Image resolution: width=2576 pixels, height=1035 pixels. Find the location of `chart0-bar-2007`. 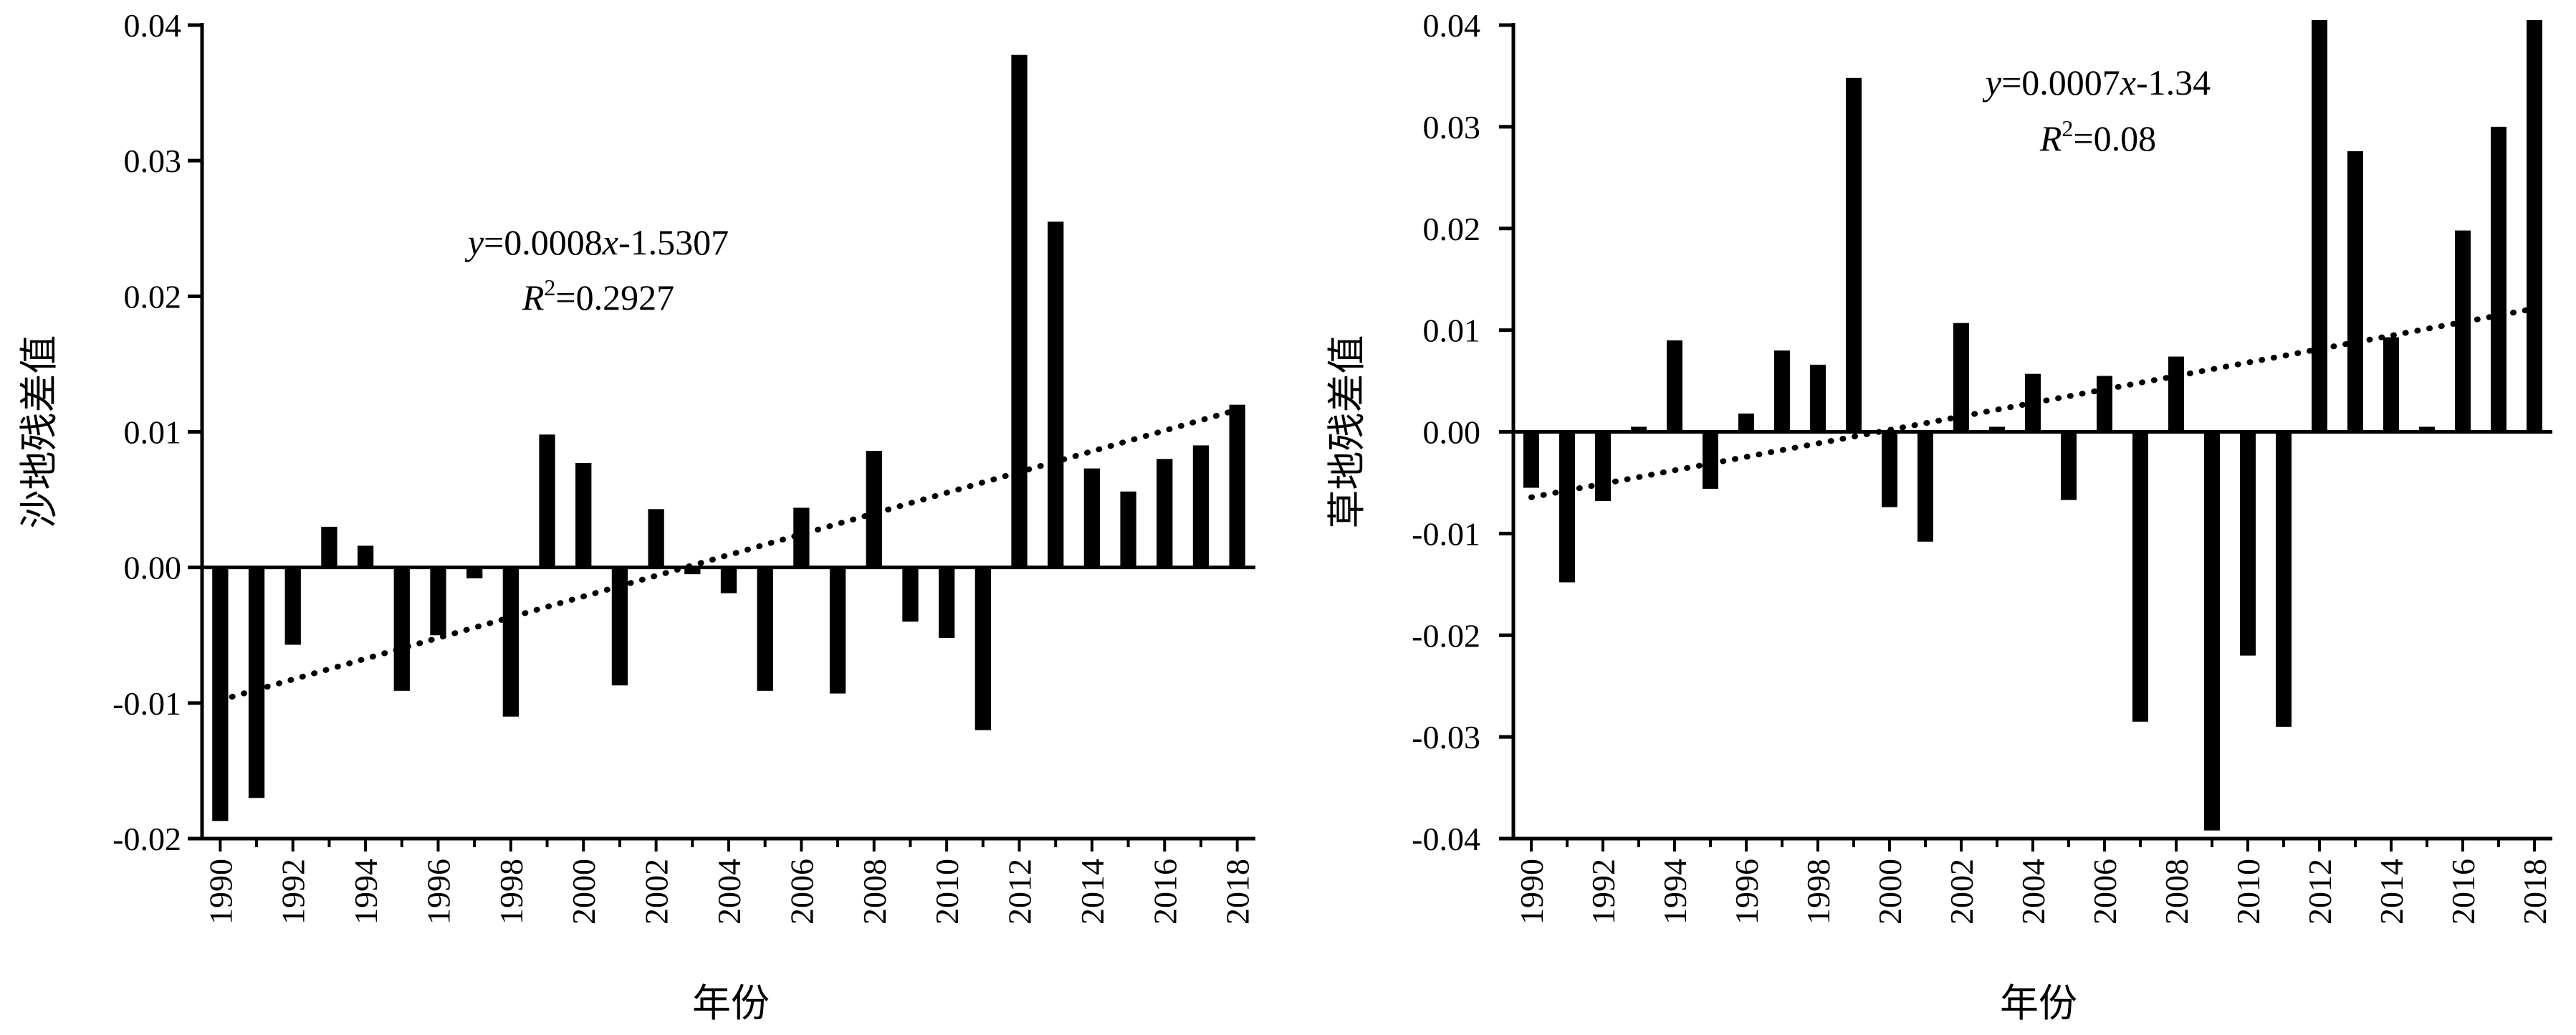

chart0-bar-2007 is located at coordinates (837, 630).